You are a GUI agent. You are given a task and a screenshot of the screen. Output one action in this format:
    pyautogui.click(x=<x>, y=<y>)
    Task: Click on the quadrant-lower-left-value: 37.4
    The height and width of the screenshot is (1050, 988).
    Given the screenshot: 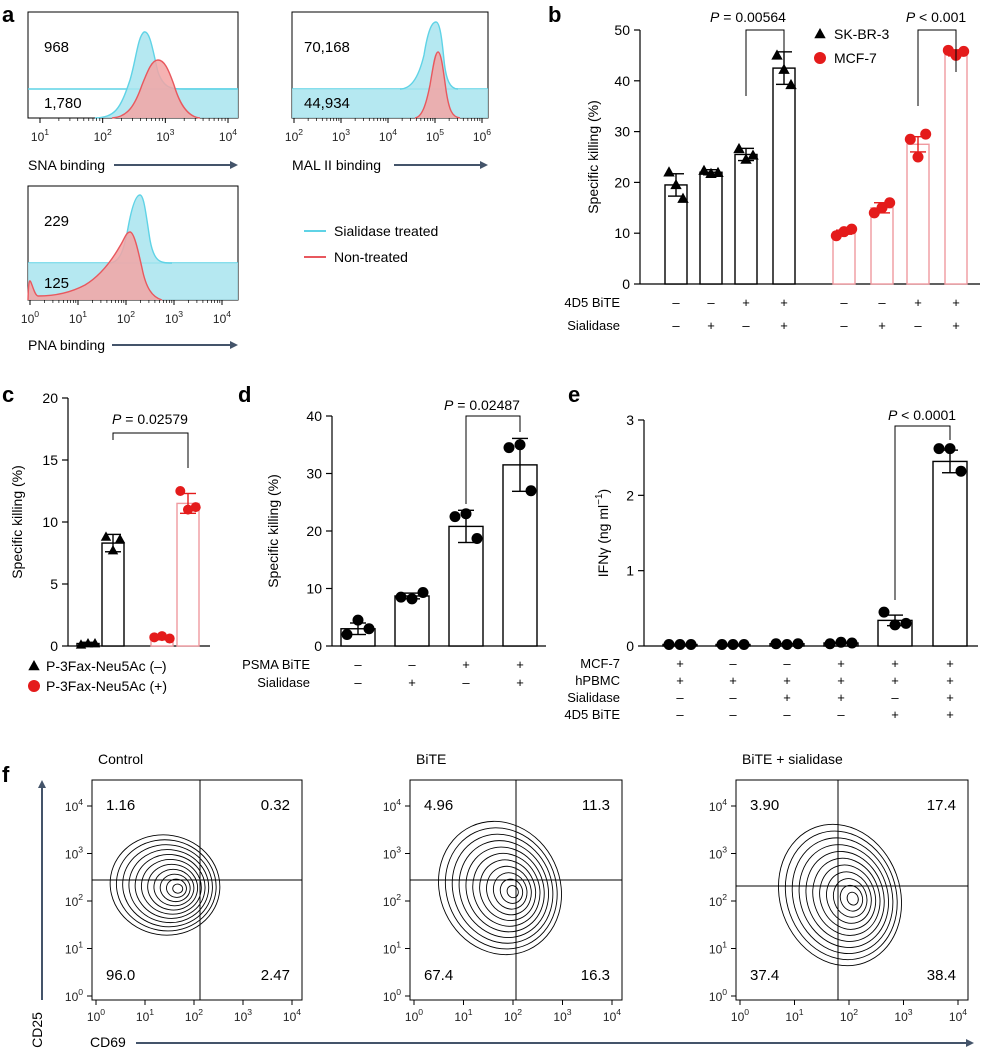 What is the action you would take?
    pyautogui.click(x=764, y=975)
    